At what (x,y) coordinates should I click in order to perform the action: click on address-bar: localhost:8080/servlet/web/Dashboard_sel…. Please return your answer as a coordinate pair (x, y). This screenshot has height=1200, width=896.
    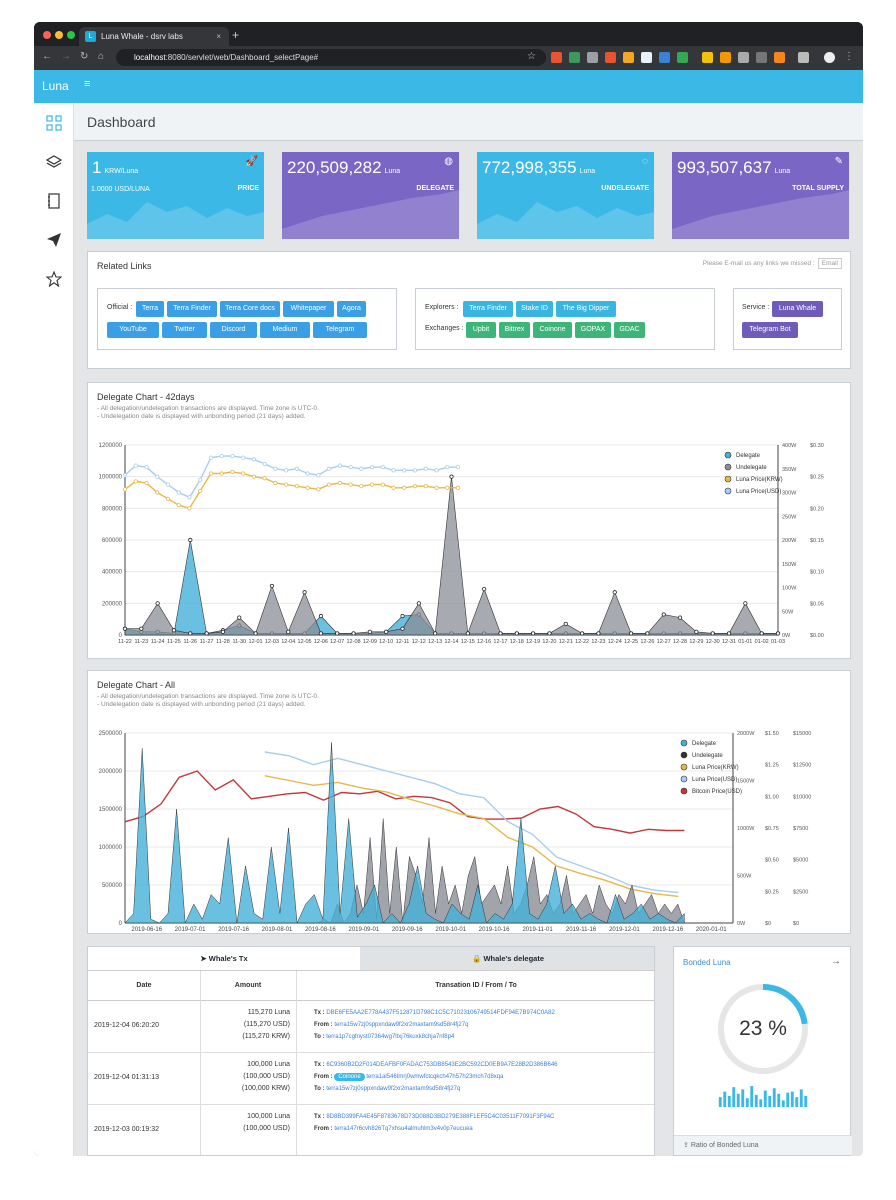
    Looking at the image, I should click on (331, 57).